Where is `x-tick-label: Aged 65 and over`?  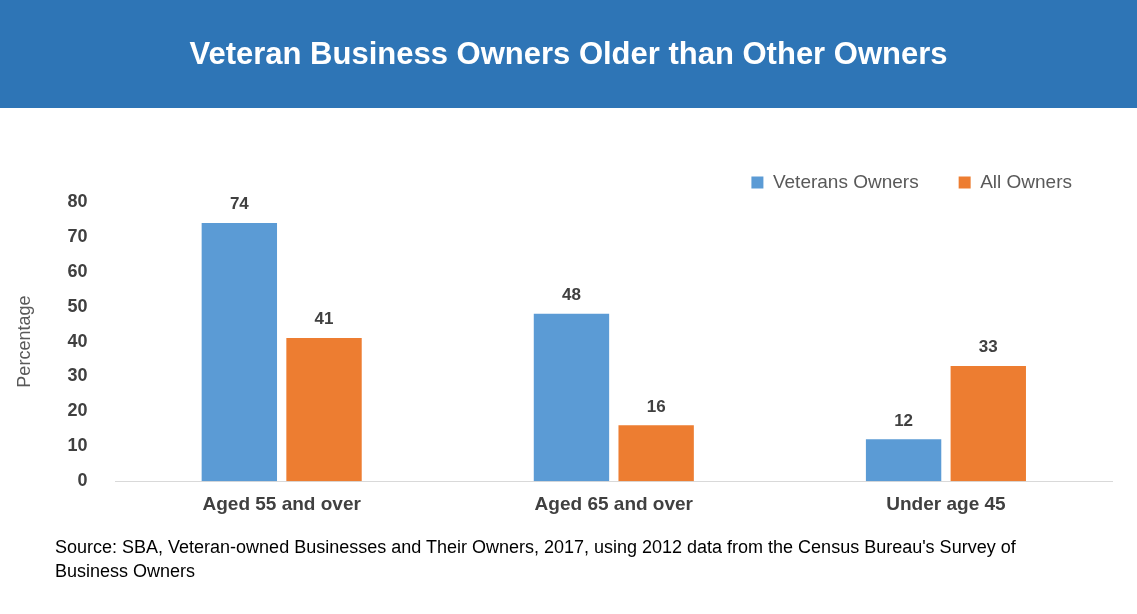
x-tick-label: Aged 65 and over is located at coordinates (614, 503).